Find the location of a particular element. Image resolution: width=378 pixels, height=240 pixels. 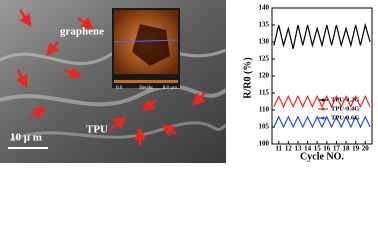

x-tick-label: 20 is located at coordinates (366, 149).